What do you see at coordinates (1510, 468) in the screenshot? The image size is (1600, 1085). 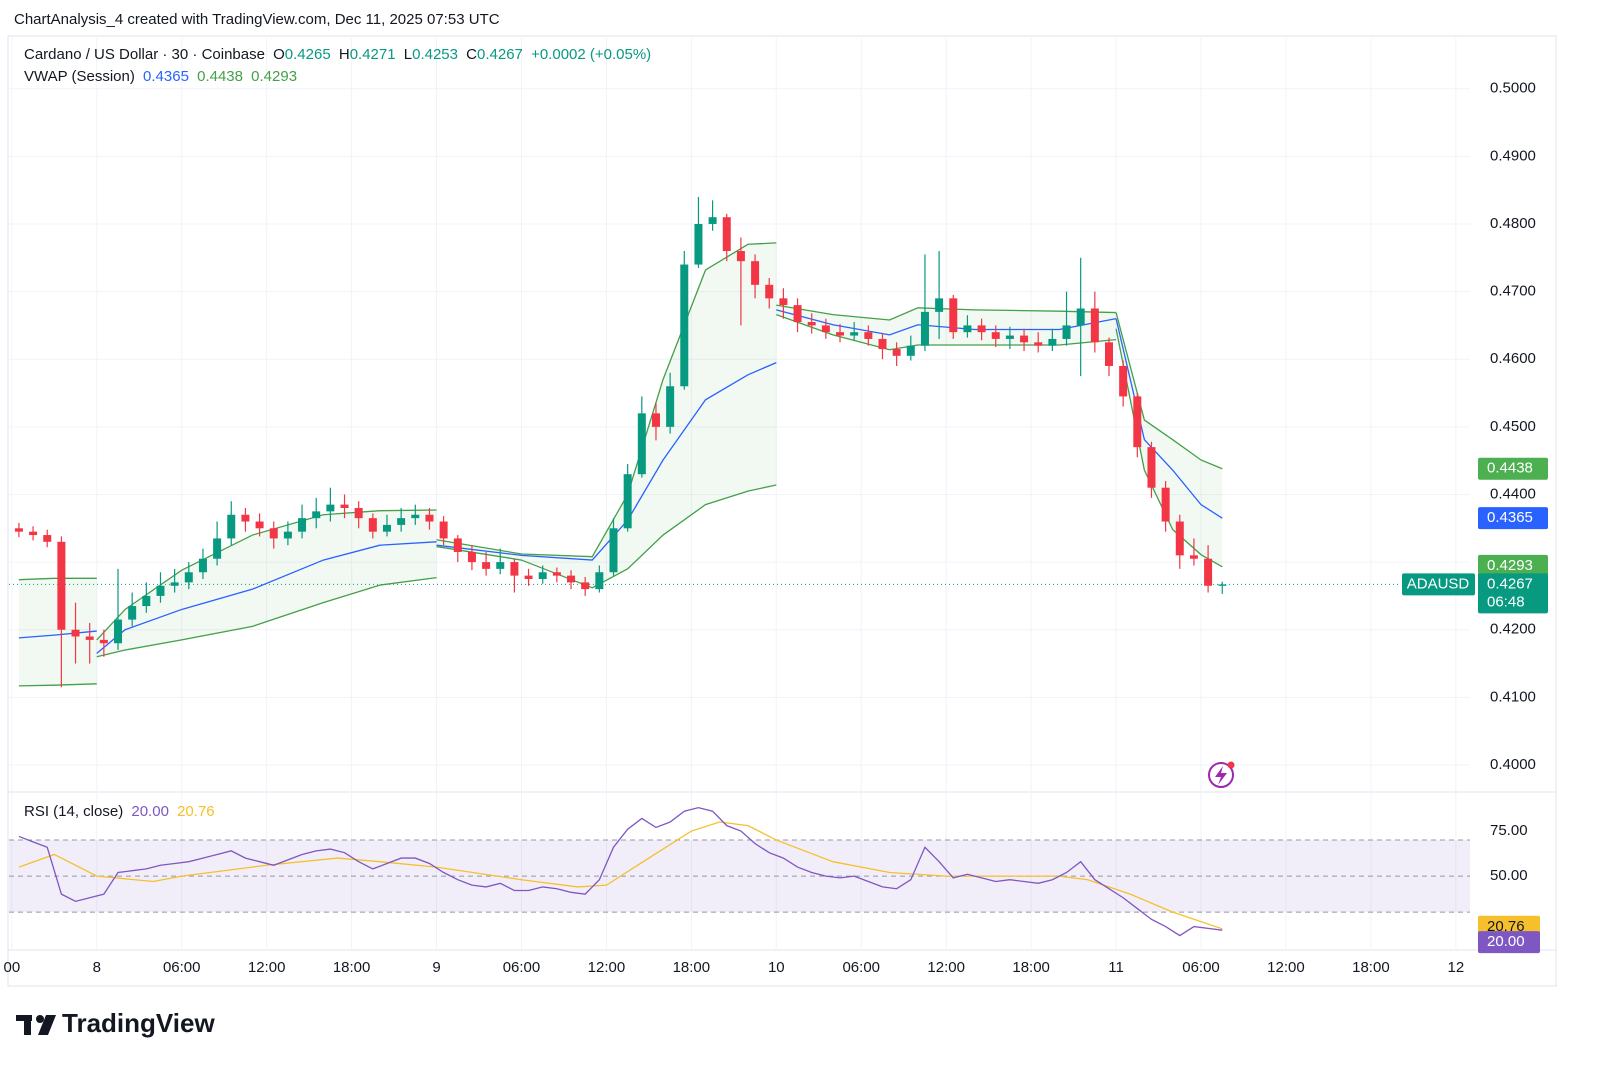 I see `vwap-upper-tag: 0.4438` at bounding box center [1510, 468].